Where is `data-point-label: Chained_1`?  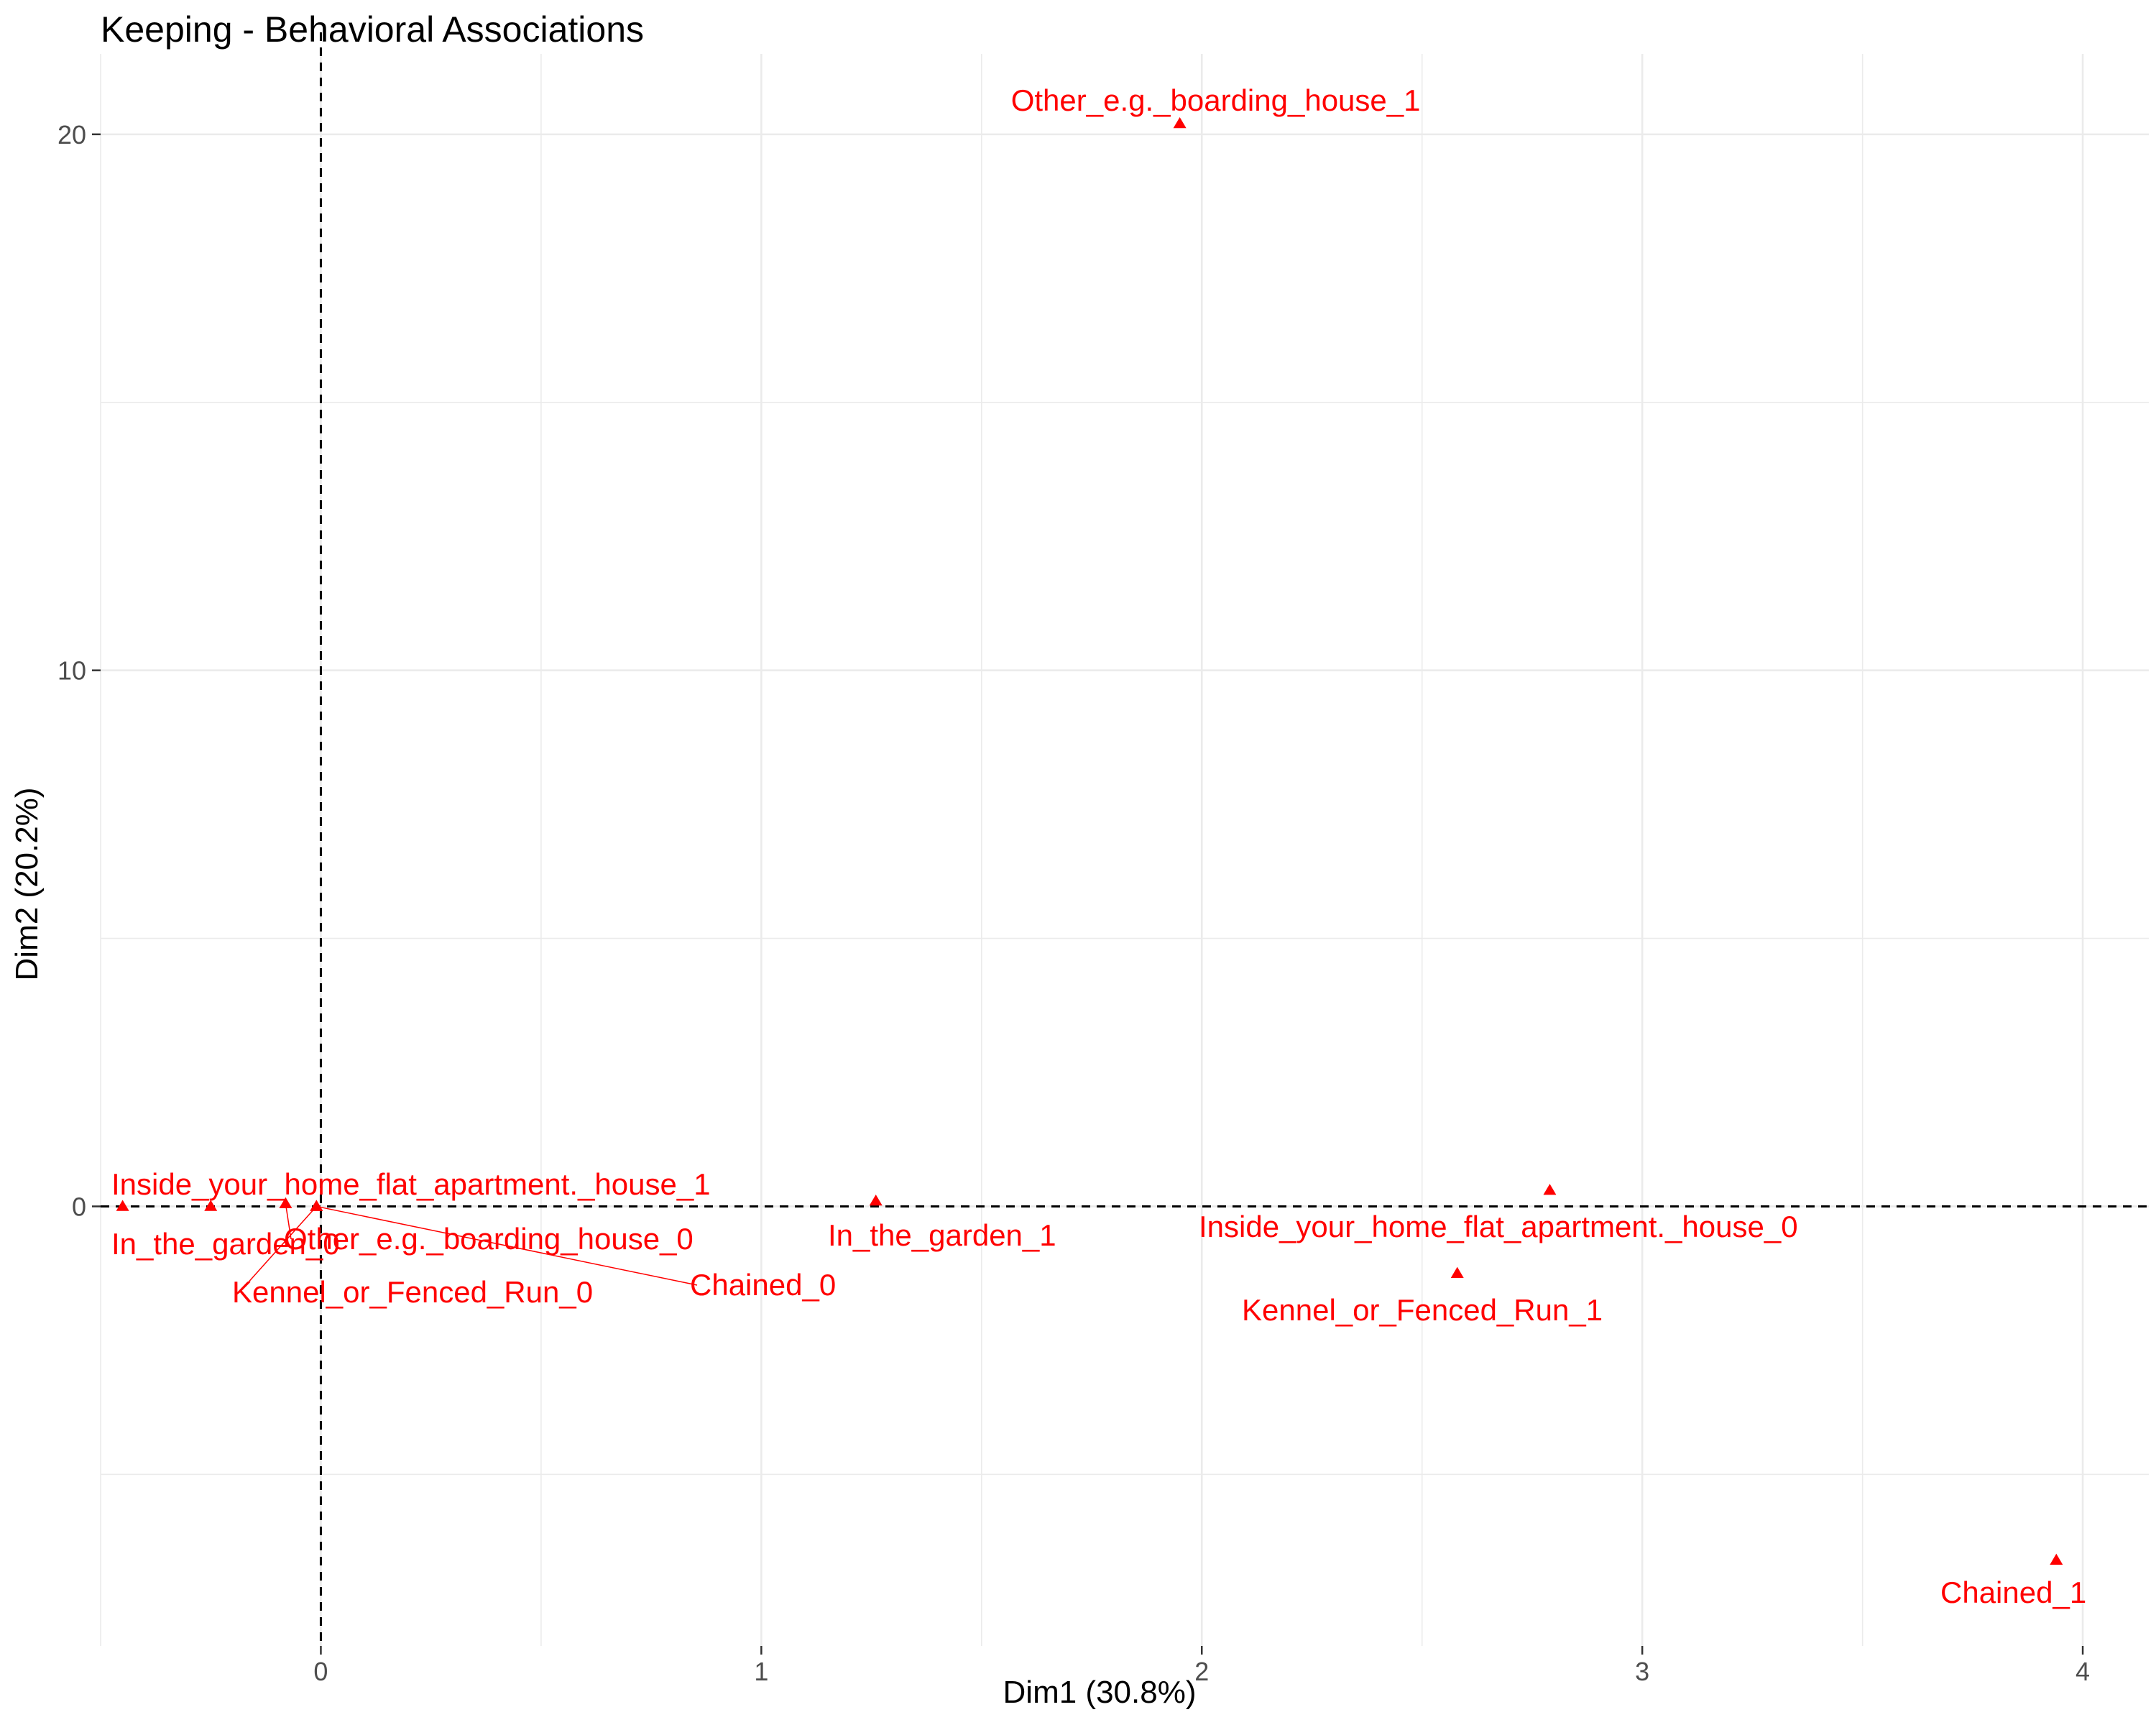
data-point-label: Chained_1 is located at coordinates (2013, 1592).